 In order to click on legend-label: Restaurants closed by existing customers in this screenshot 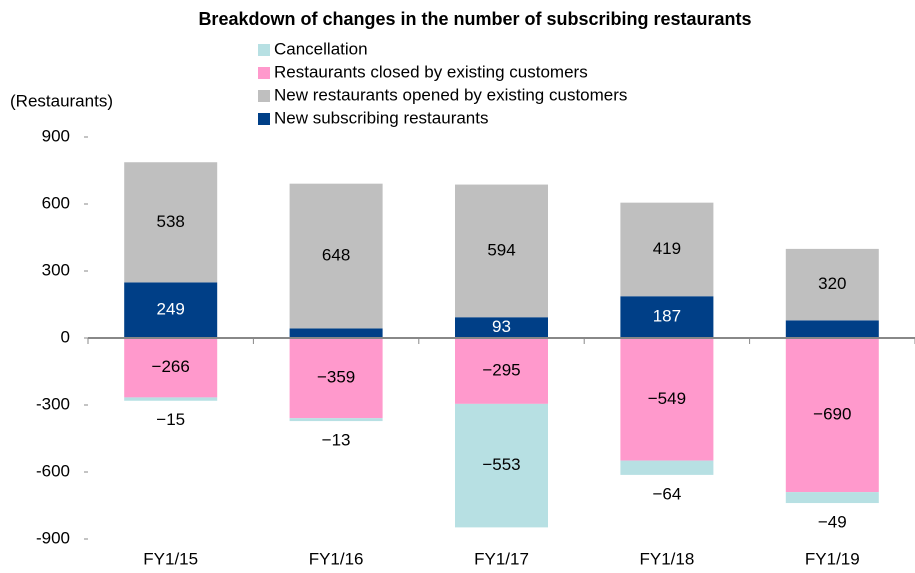, I will do `click(431, 71)`.